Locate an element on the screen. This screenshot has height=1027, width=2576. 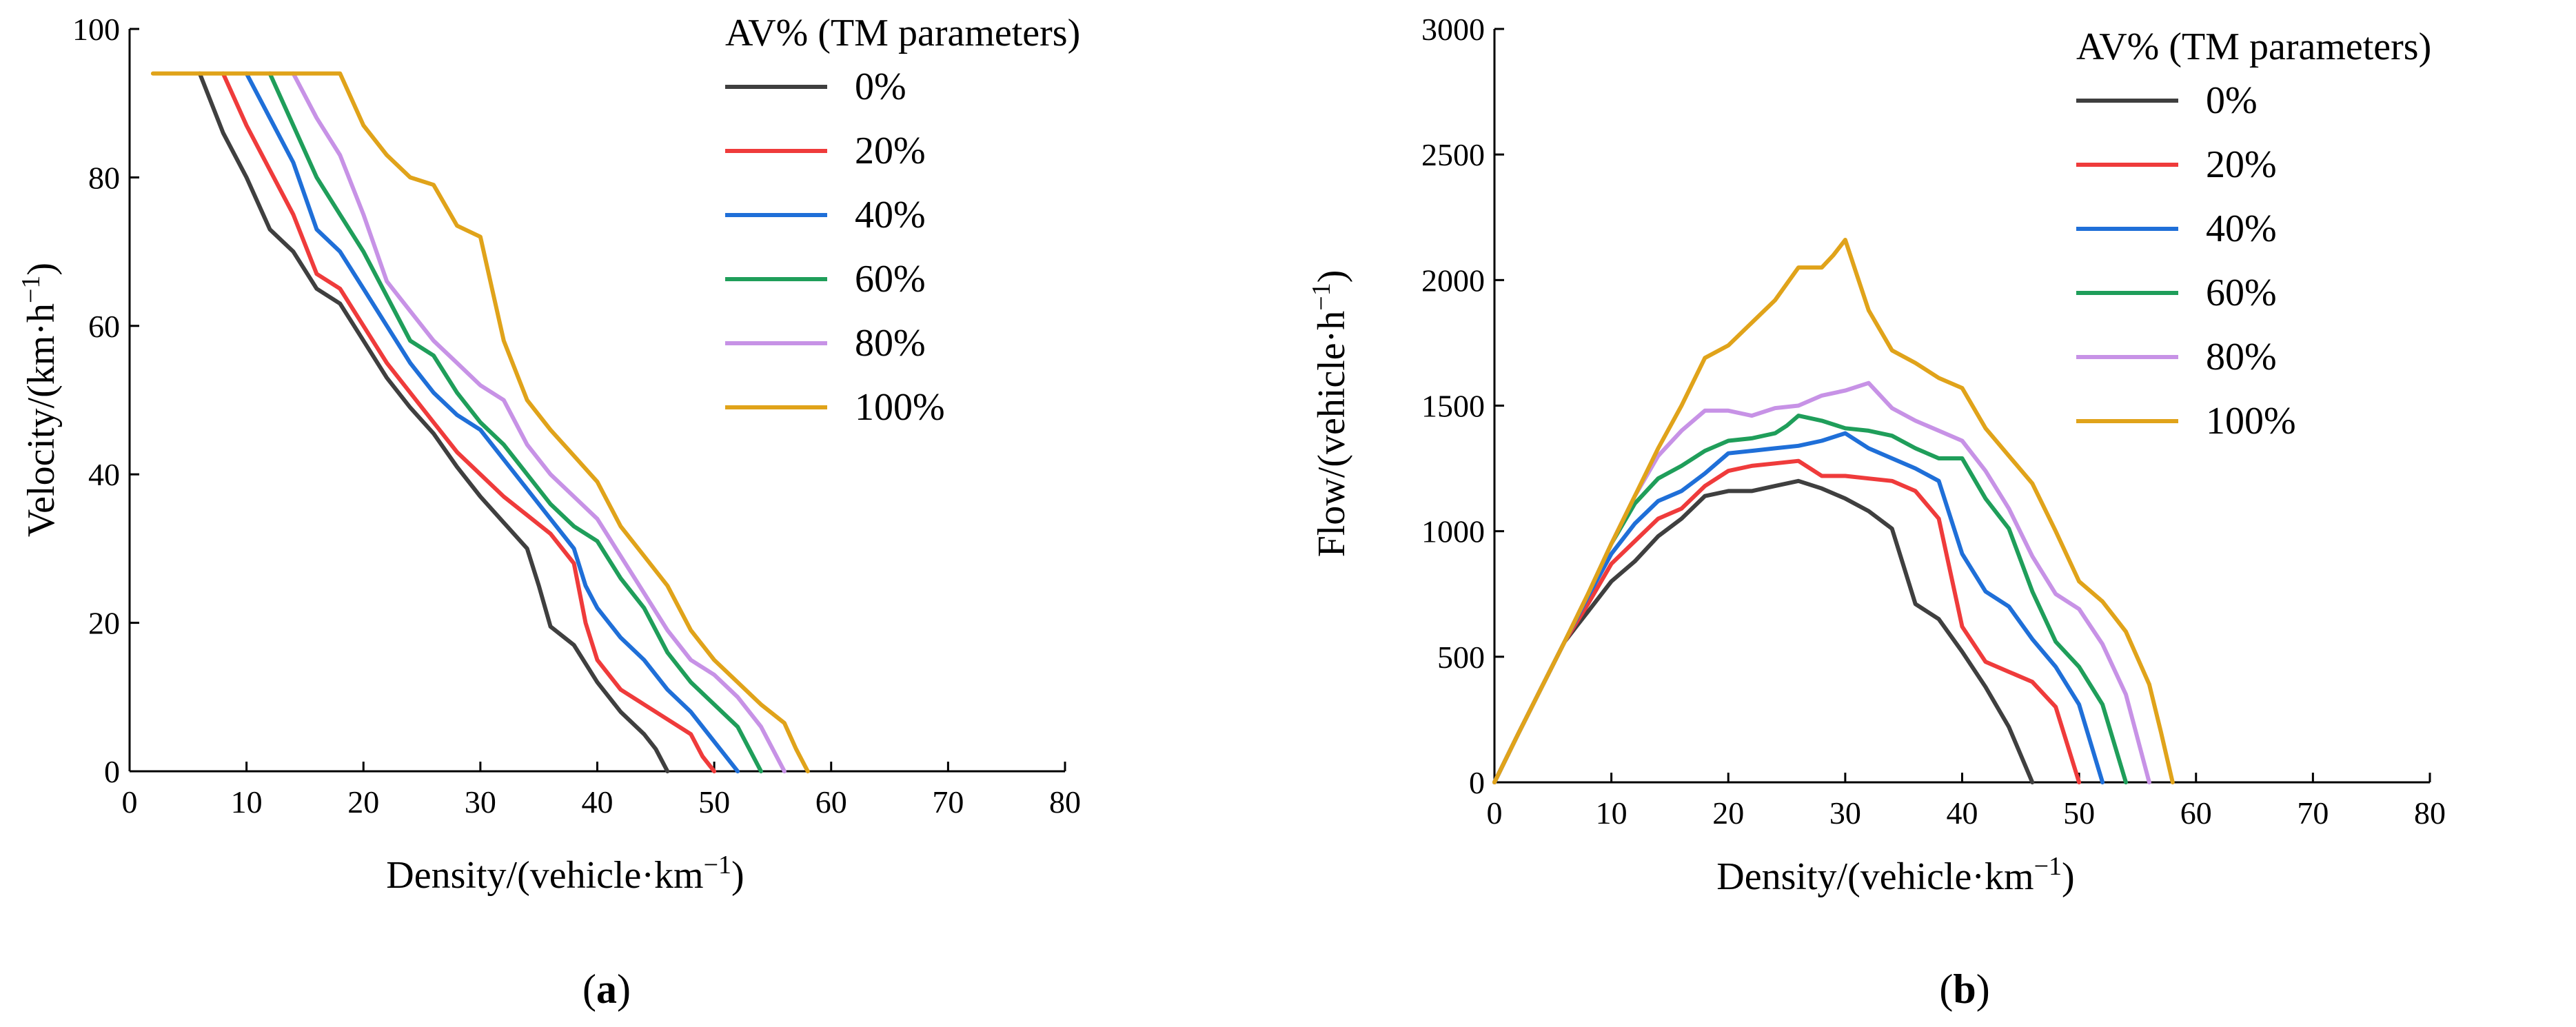
panel-b-x-tick-label: 50 is located at coordinates (2079, 813).